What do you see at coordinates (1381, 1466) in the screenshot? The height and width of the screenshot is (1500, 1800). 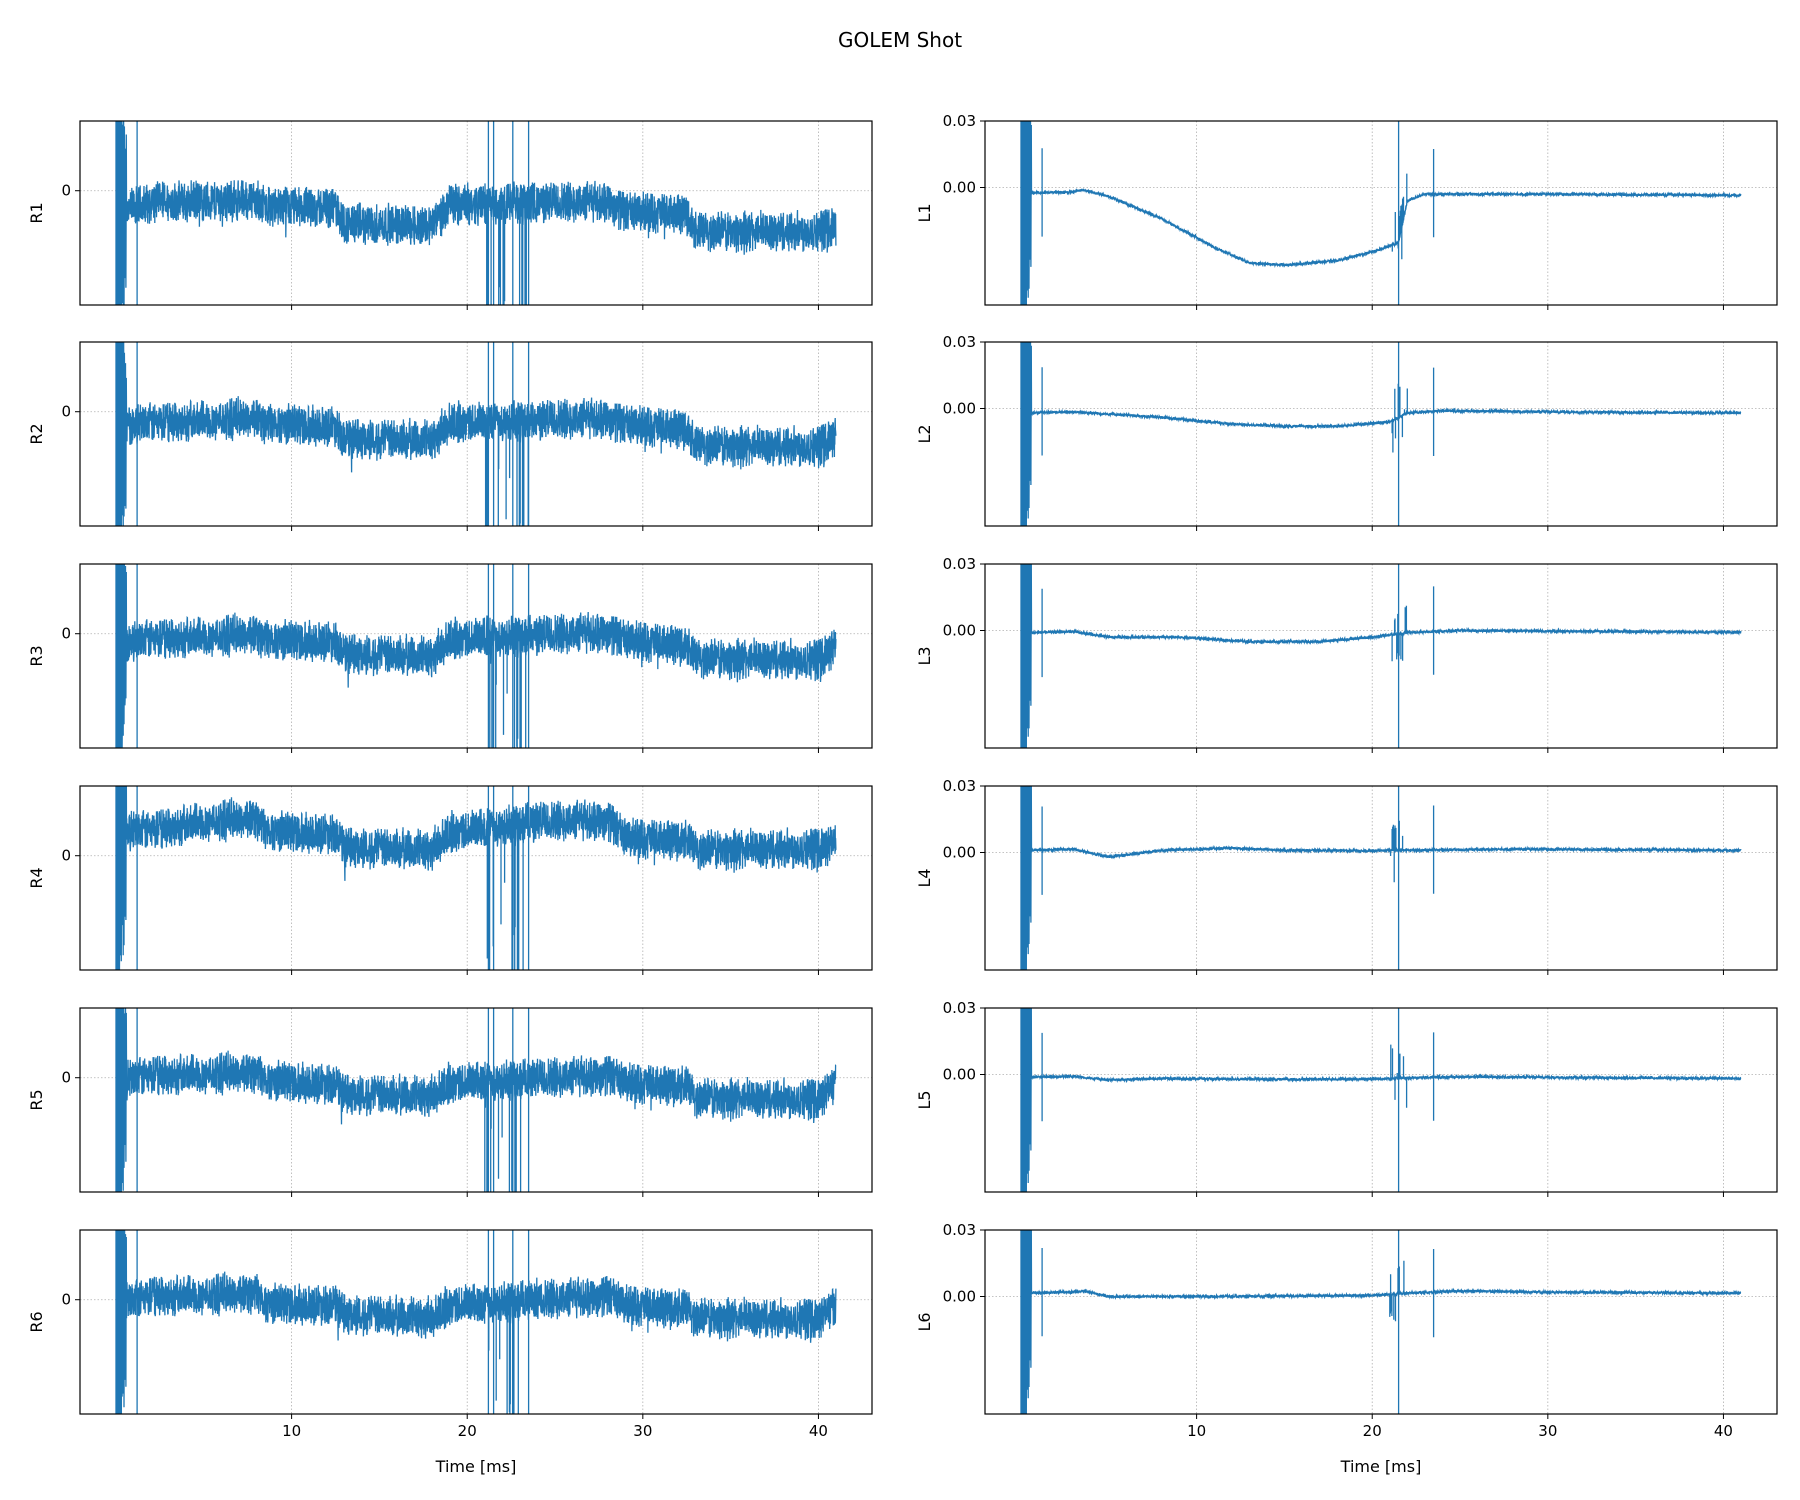 I see `x-axis-label-right: Time [ms]` at bounding box center [1381, 1466].